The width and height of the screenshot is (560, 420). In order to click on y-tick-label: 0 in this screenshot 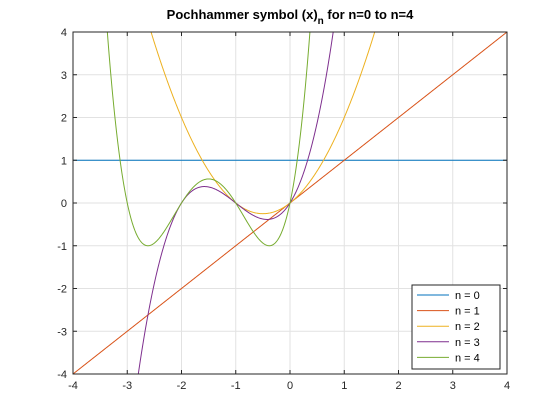, I will do `click(64, 204)`.